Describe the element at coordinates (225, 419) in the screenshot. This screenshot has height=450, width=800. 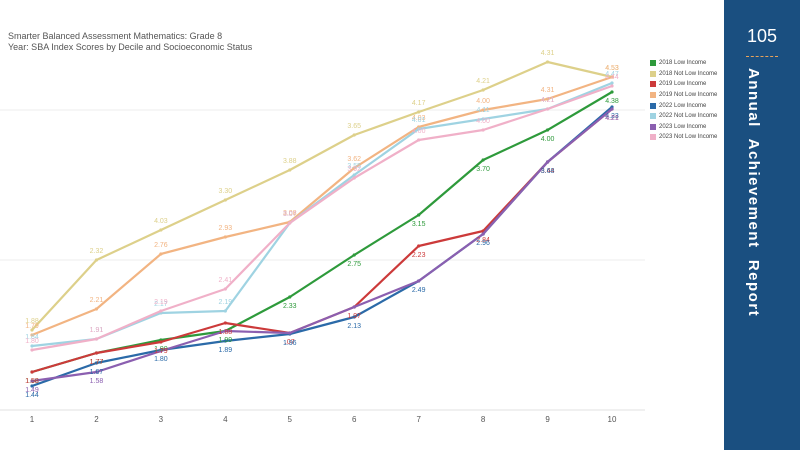
I see `x-tick-label: 4` at that location.